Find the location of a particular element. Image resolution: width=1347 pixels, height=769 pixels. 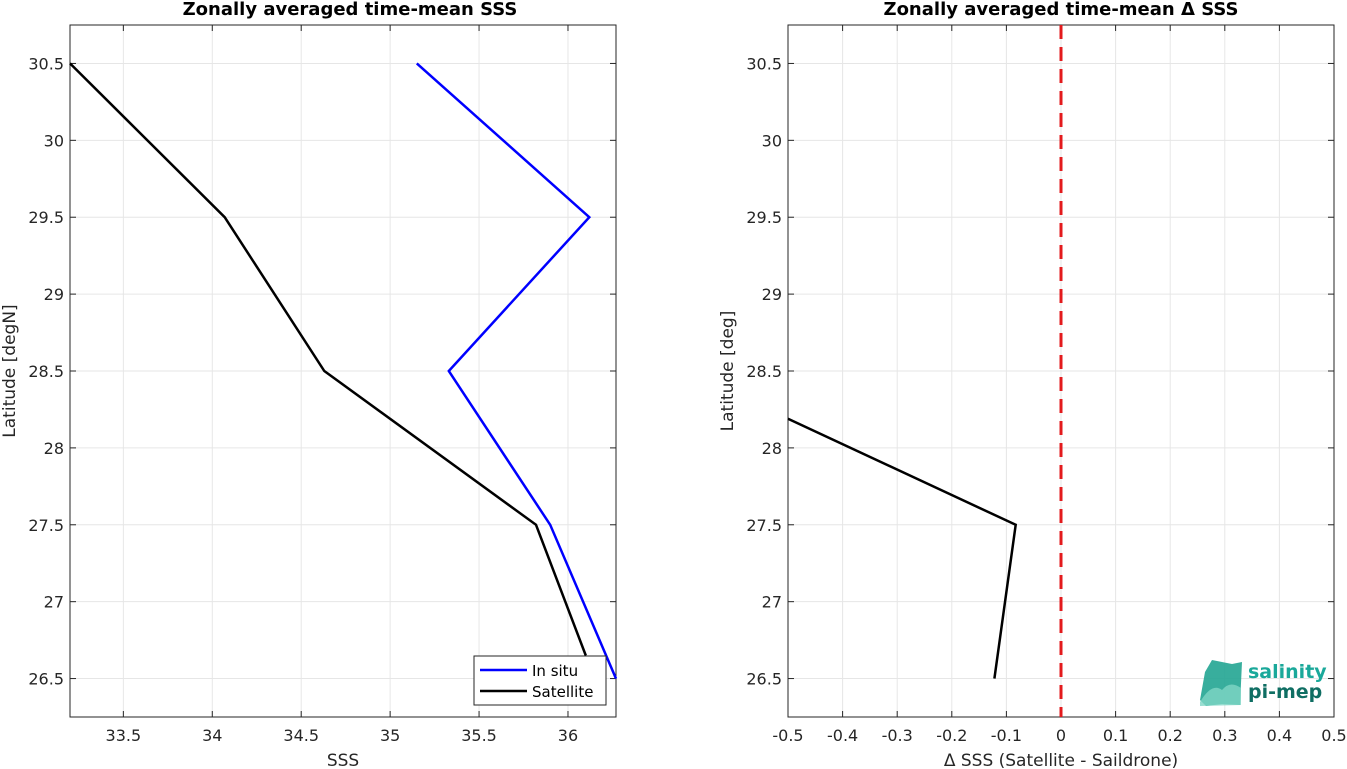

delta-sss-chart-title: Zonally averaged time-mean Δ SSS is located at coordinates (1061, 10).